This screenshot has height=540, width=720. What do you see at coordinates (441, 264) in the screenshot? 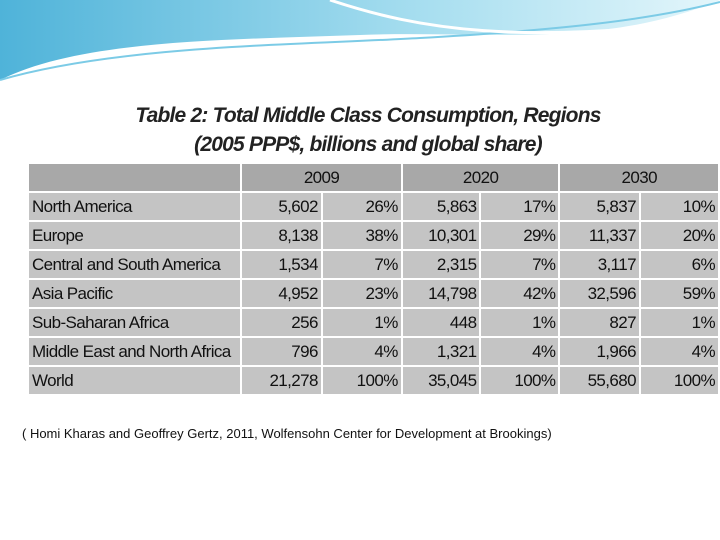
I see `value-cell: 2,315` at bounding box center [441, 264].